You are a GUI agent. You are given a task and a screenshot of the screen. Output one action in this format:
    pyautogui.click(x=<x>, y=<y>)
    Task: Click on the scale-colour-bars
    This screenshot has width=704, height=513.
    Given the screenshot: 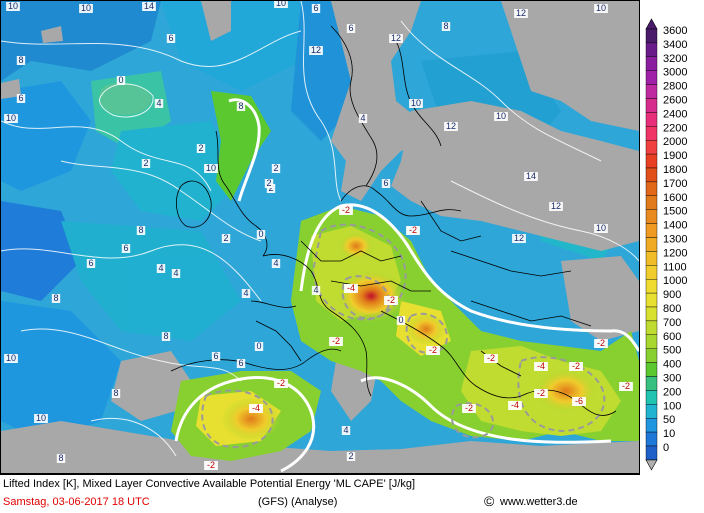 What is the action you would take?
    pyautogui.click(x=651, y=244)
    